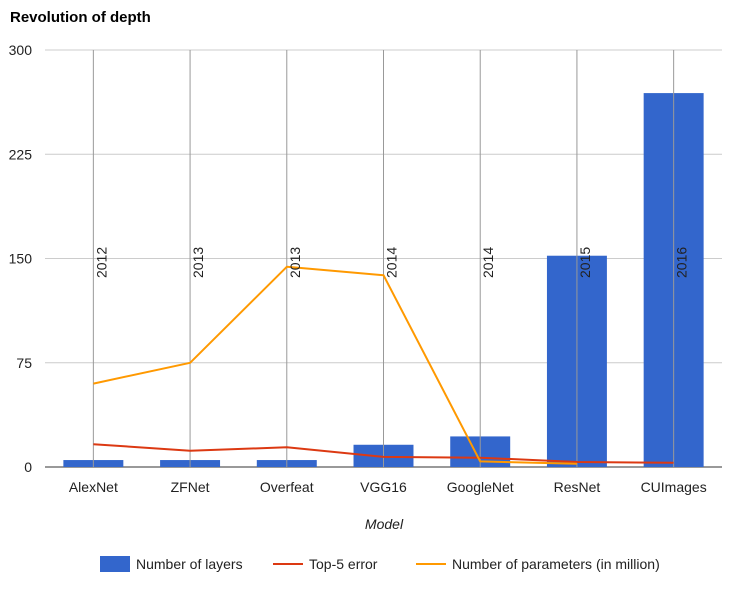  What do you see at coordinates (190, 487) in the screenshot?
I see `x-tick-label: ZFNet` at bounding box center [190, 487].